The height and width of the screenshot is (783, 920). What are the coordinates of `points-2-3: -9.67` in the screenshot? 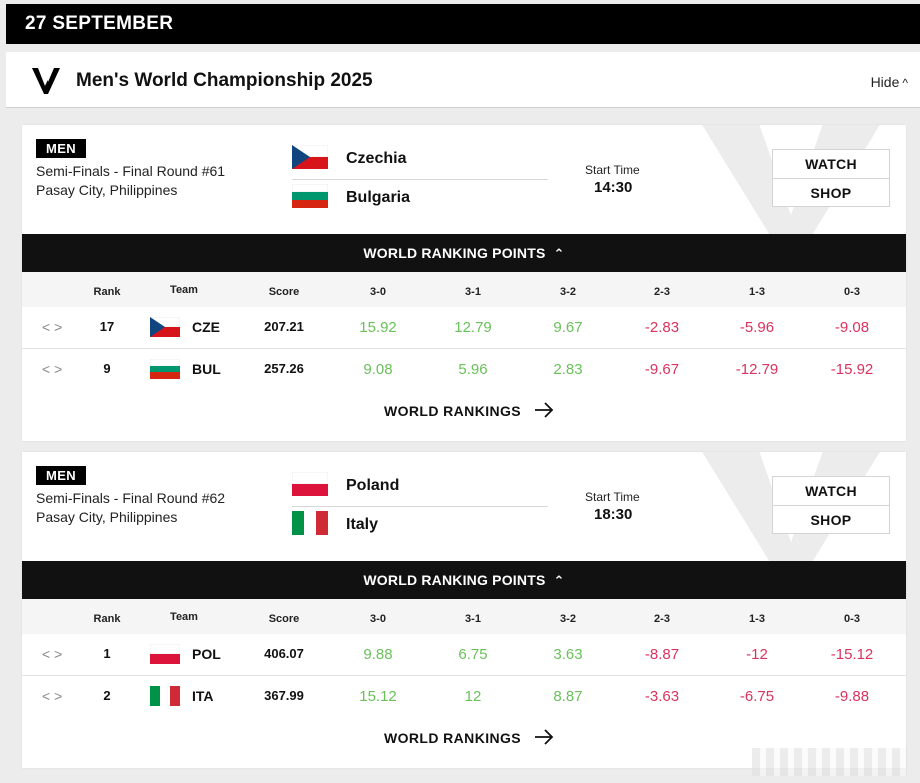 It's located at (662, 369).